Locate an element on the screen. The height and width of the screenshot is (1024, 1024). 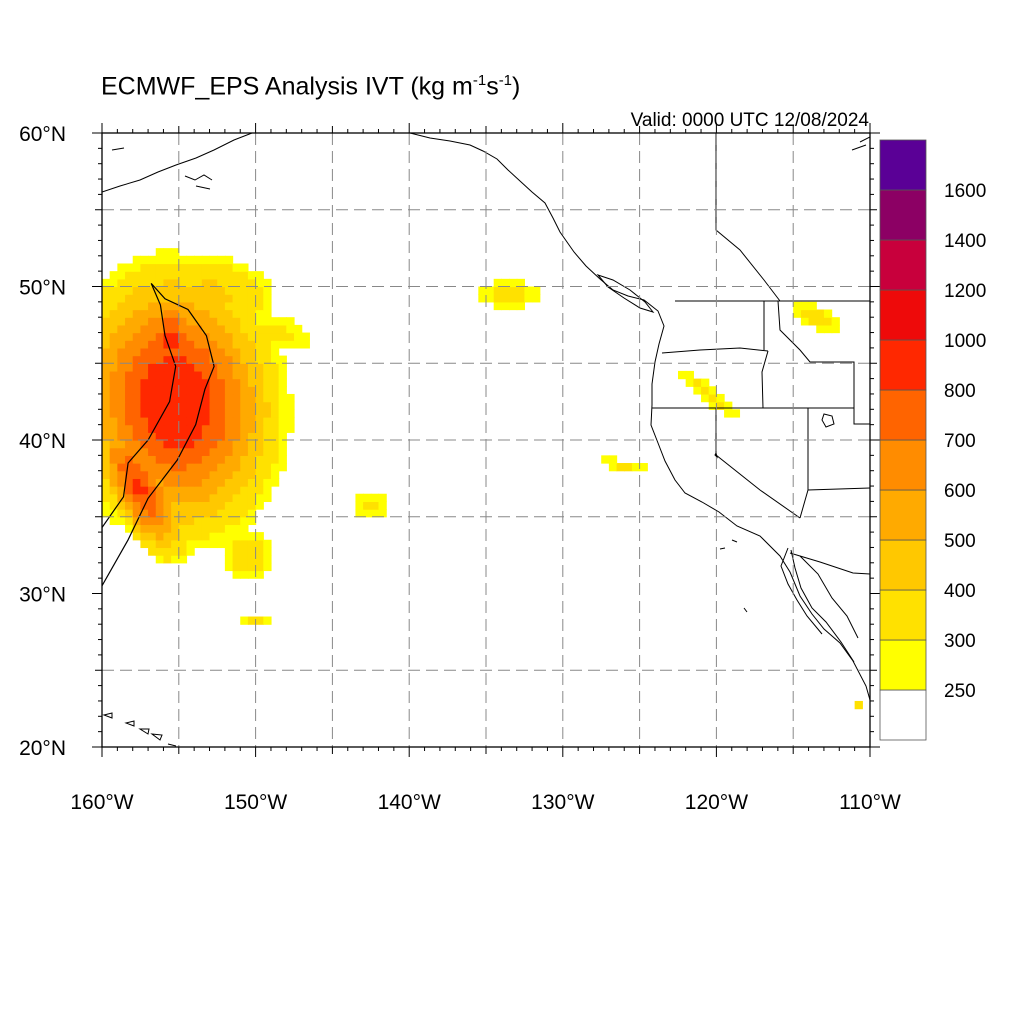
colorbar-label: 1200 is located at coordinates (965, 291).